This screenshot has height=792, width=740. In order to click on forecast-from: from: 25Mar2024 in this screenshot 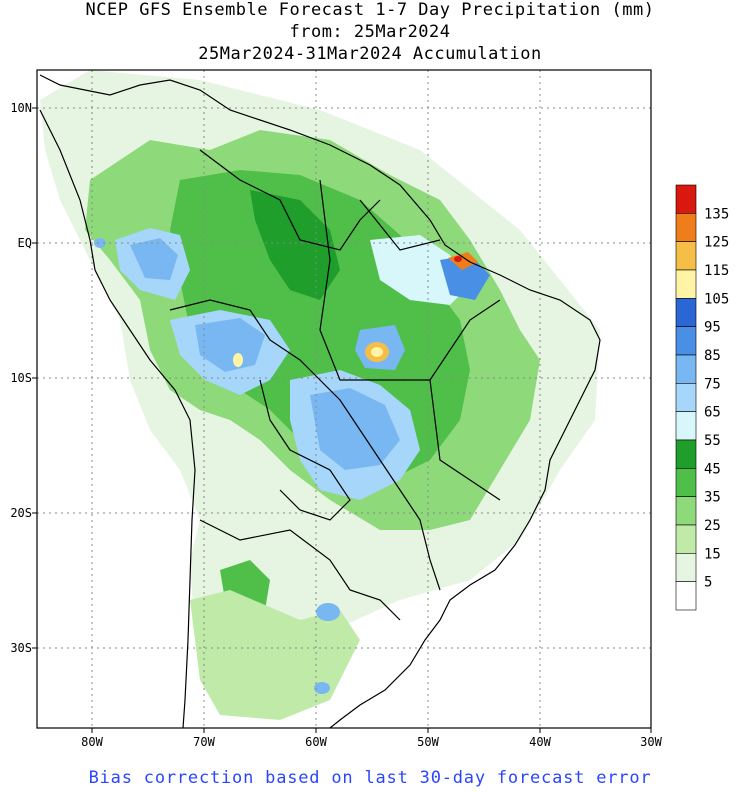, I will do `click(370, 32)`.